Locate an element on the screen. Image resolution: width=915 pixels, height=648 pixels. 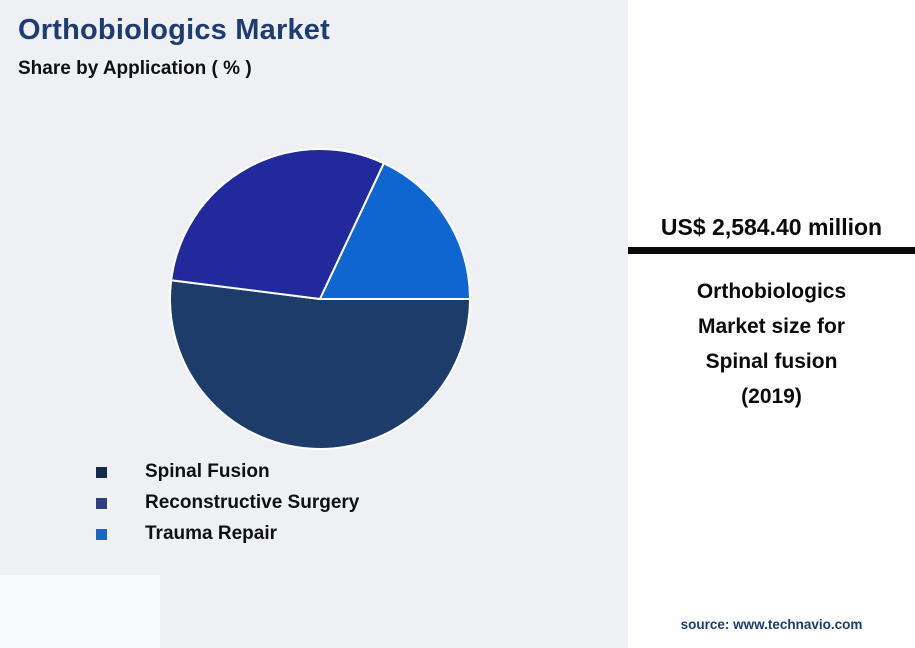
chart-subtitle: Share by Application ( % ) is located at coordinates (135, 68).